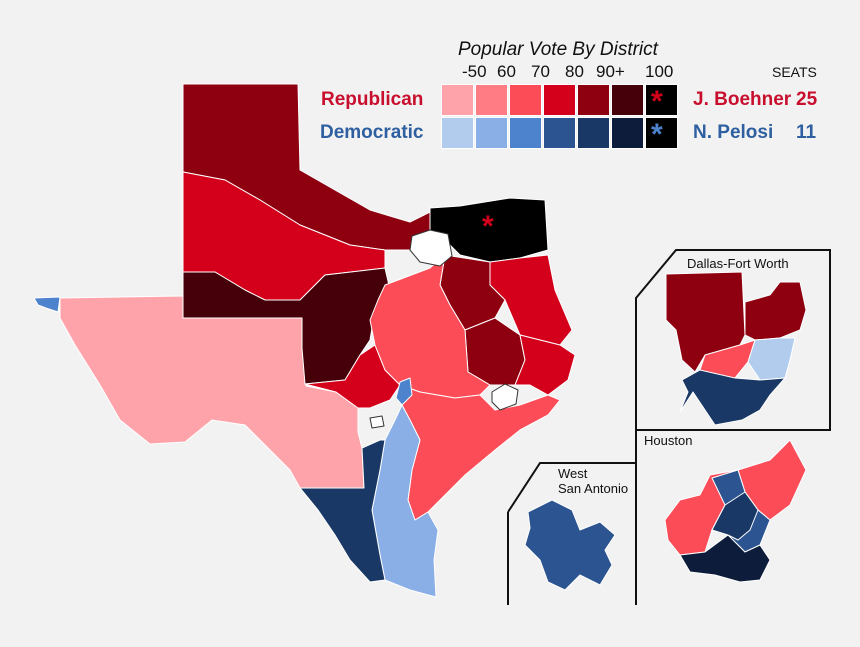  I want to click on san-antonio-inset-frame, so click(571, 533).